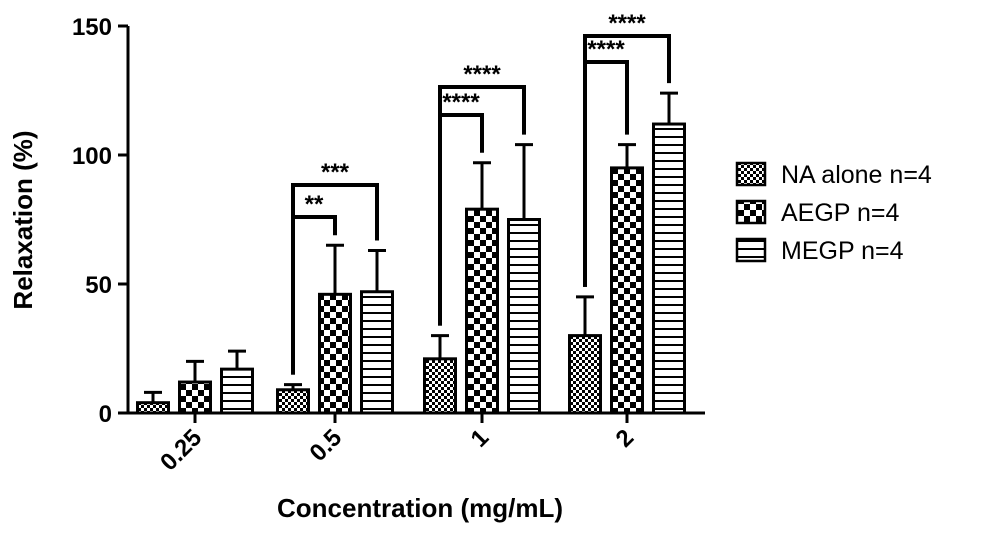 The width and height of the screenshot is (1000, 533). What do you see at coordinates (842, 251) in the screenshot?
I see `legend-label: MEGP n=4` at bounding box center [842, 251].